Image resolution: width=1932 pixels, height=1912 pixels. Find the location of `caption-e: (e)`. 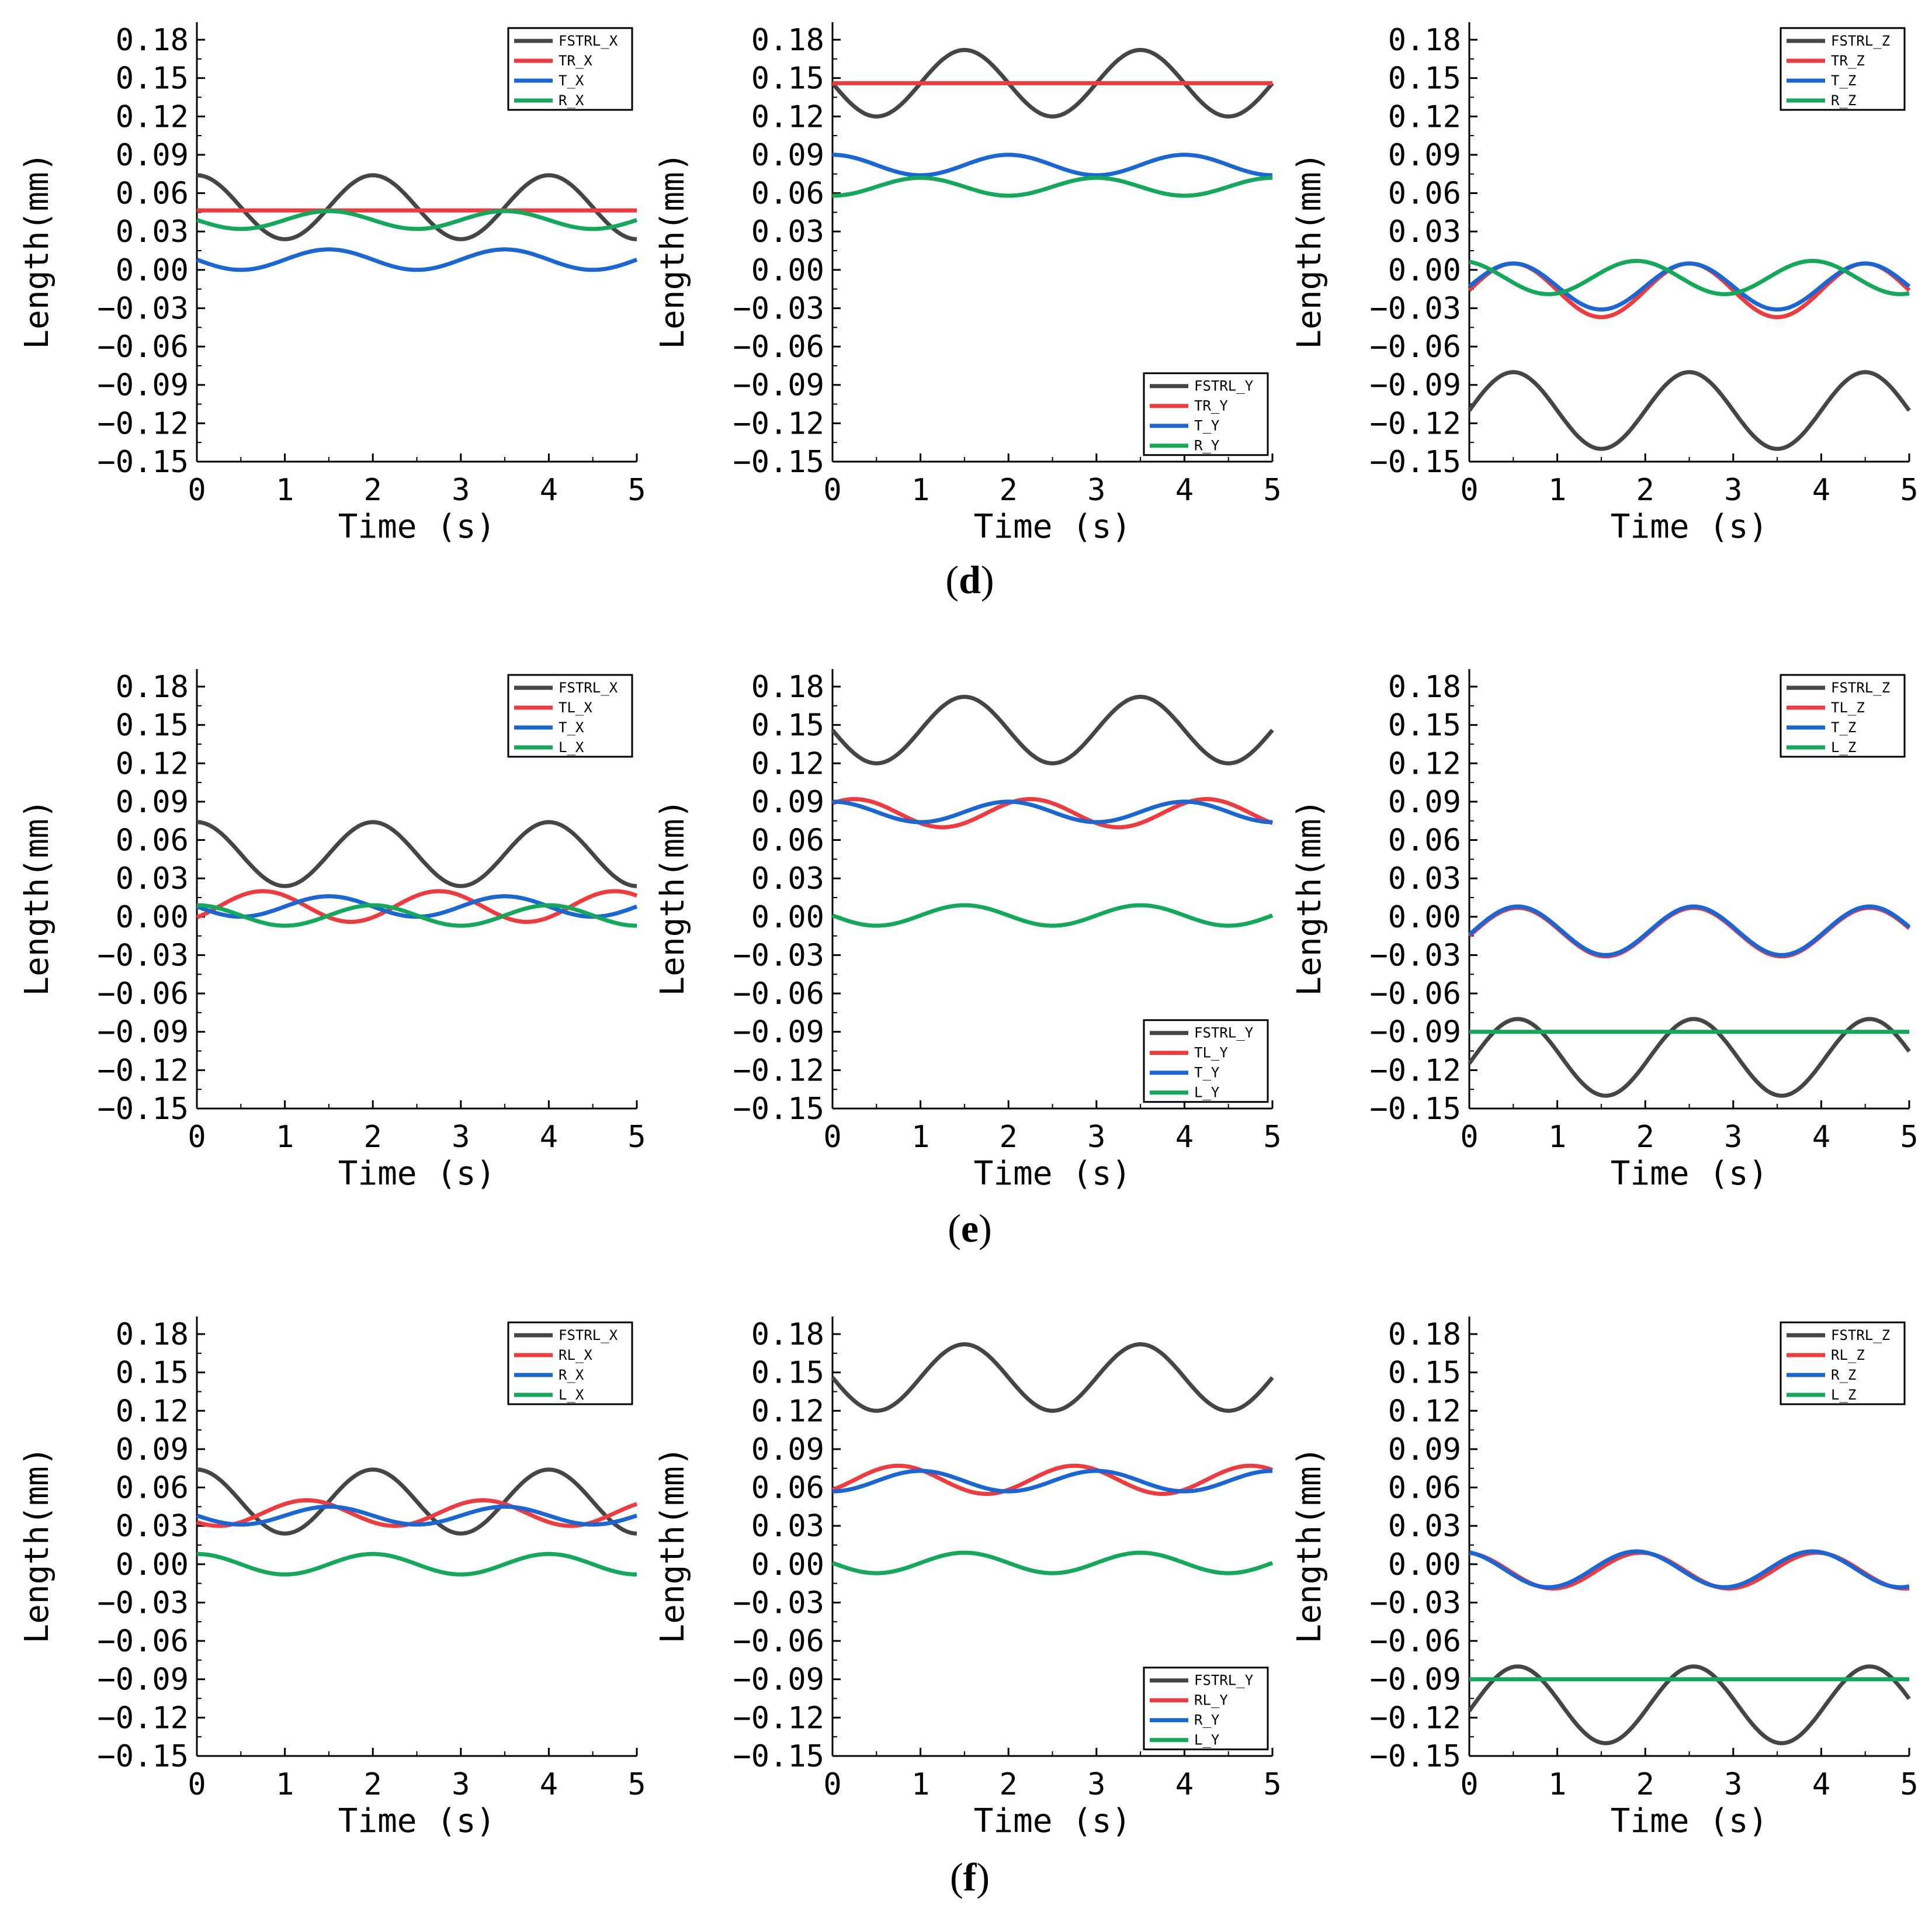

caption-e: (e) is located at coordinates (970, 1228).